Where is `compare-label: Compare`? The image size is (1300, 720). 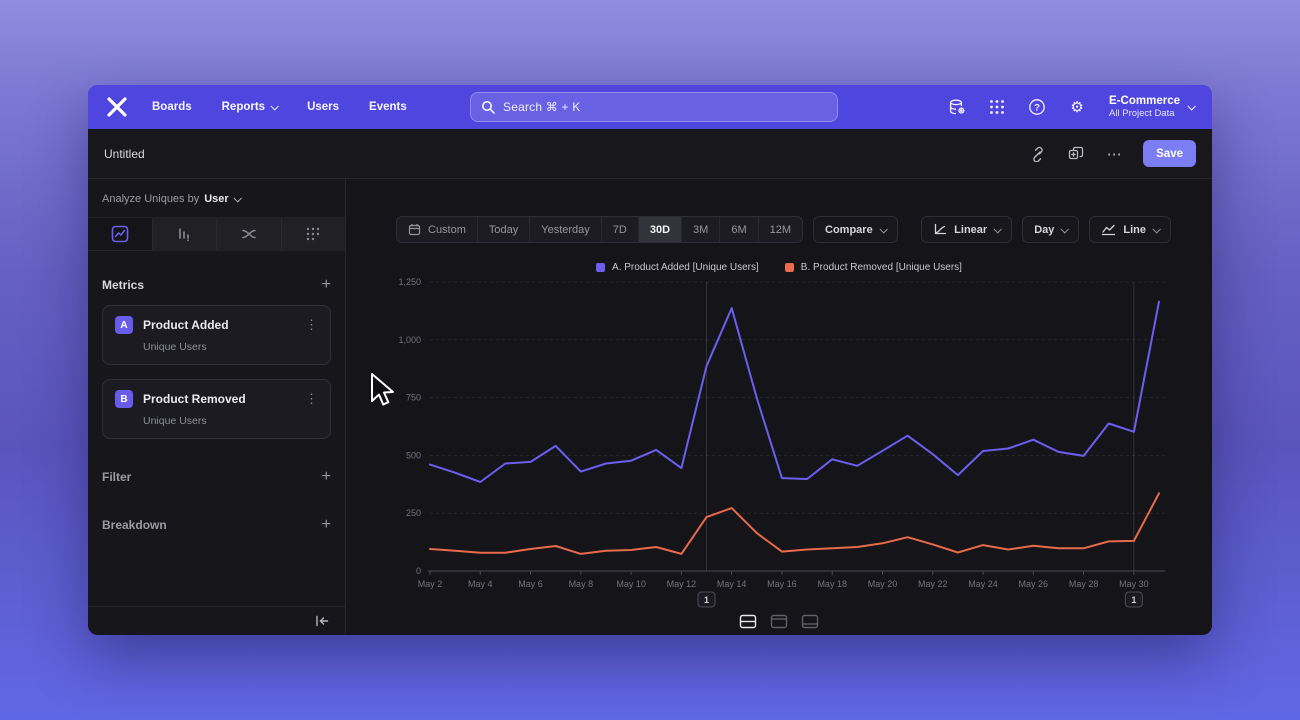
compare-label: Compare is located at coordinates (849, 229).